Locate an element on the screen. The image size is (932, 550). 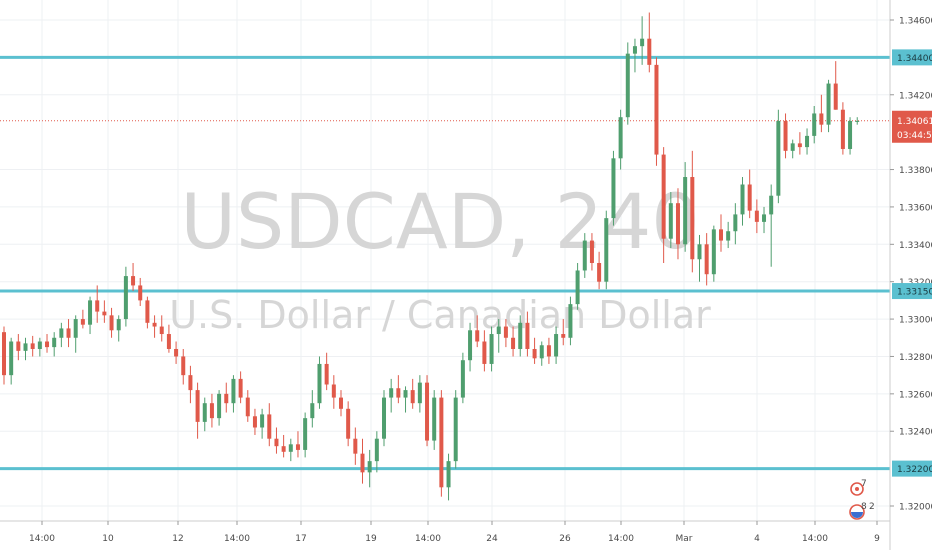
indicator-badge: 7 8 2 is located at coordinates (862, 499).